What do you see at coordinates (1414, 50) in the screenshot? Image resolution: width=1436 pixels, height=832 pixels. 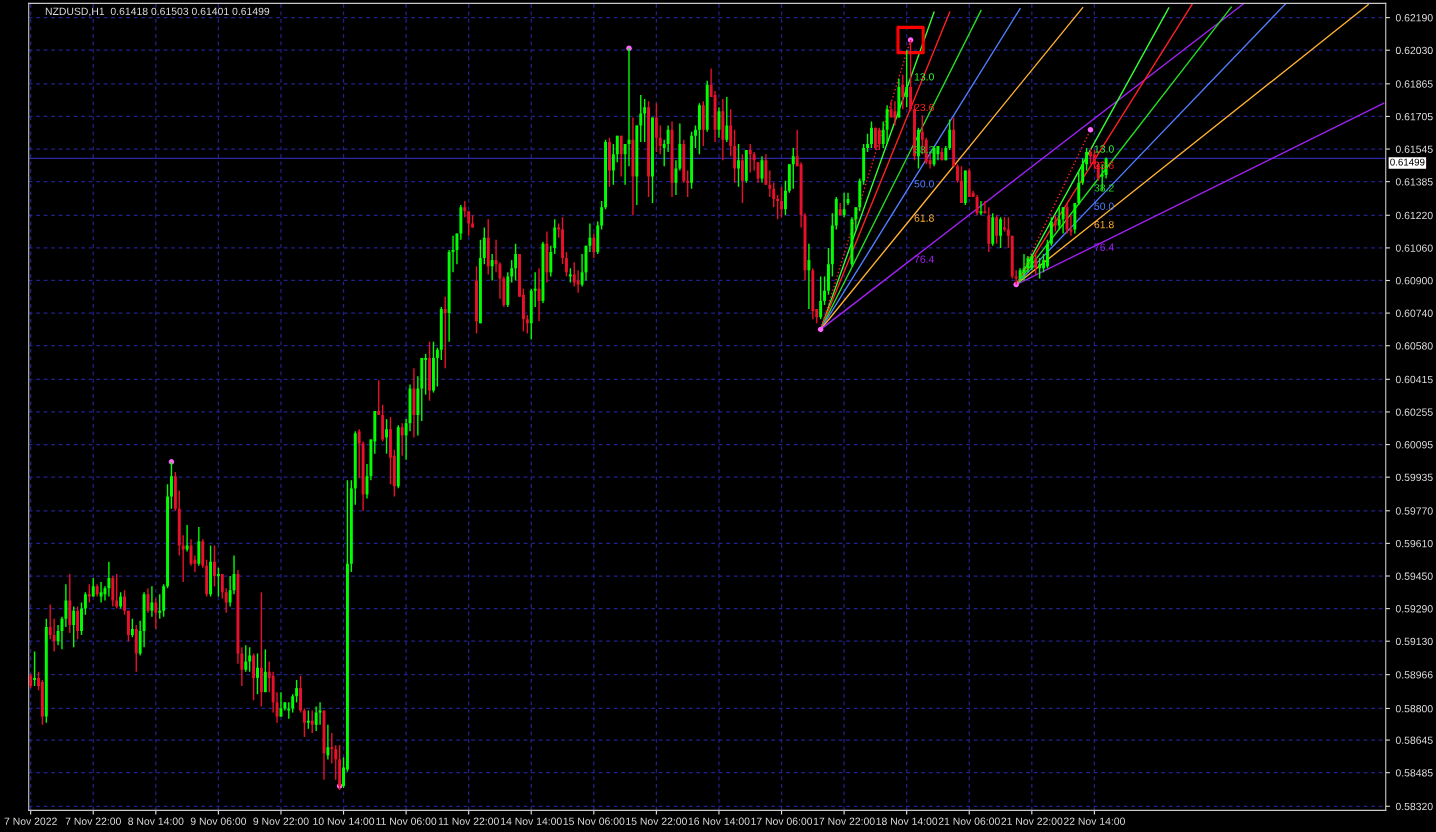 I see `y-tick-label: 0.62030` at bounding box center [1414, 50].